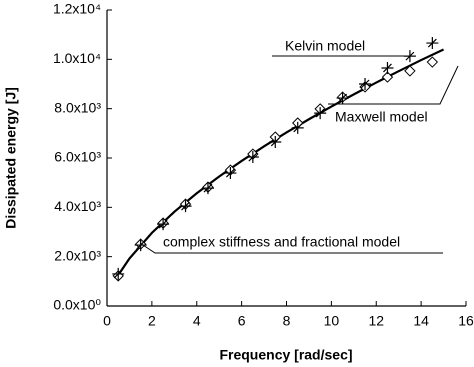  I want to click on legend-label: Maxwell model, so click(381, 117).